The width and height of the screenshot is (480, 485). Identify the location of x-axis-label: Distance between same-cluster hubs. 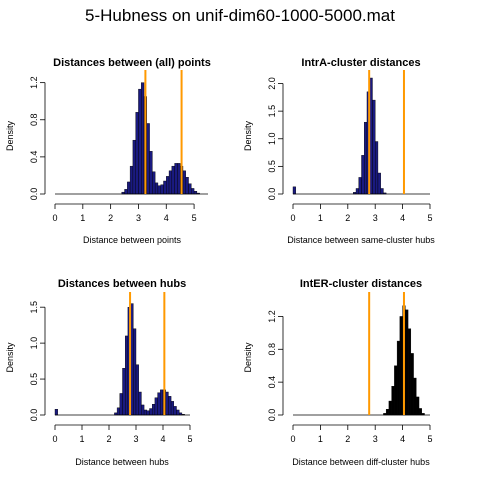
(361, 240).